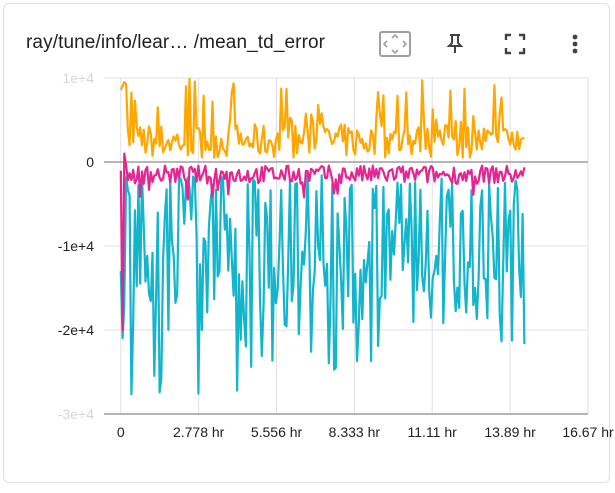  Describe the element at coordinates (78, 78) in the screenshot. I see `y-tick-label: 1e+4` at that location.